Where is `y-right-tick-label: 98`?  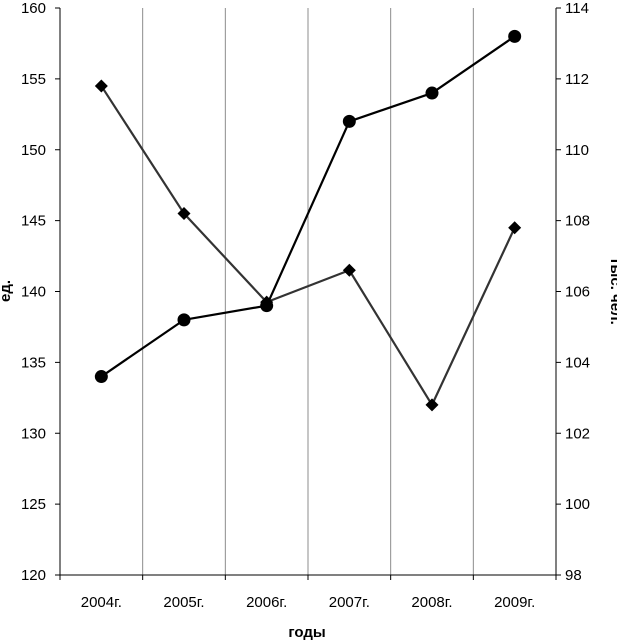 y-right-tick-label: 98 is located at coordinates (573, 575).